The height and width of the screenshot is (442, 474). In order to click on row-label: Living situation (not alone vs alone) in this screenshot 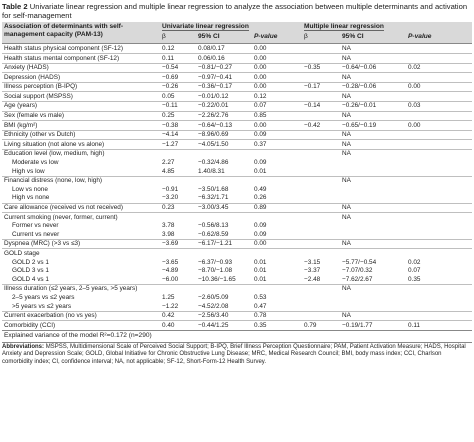, I will do `click(81, 144)`.